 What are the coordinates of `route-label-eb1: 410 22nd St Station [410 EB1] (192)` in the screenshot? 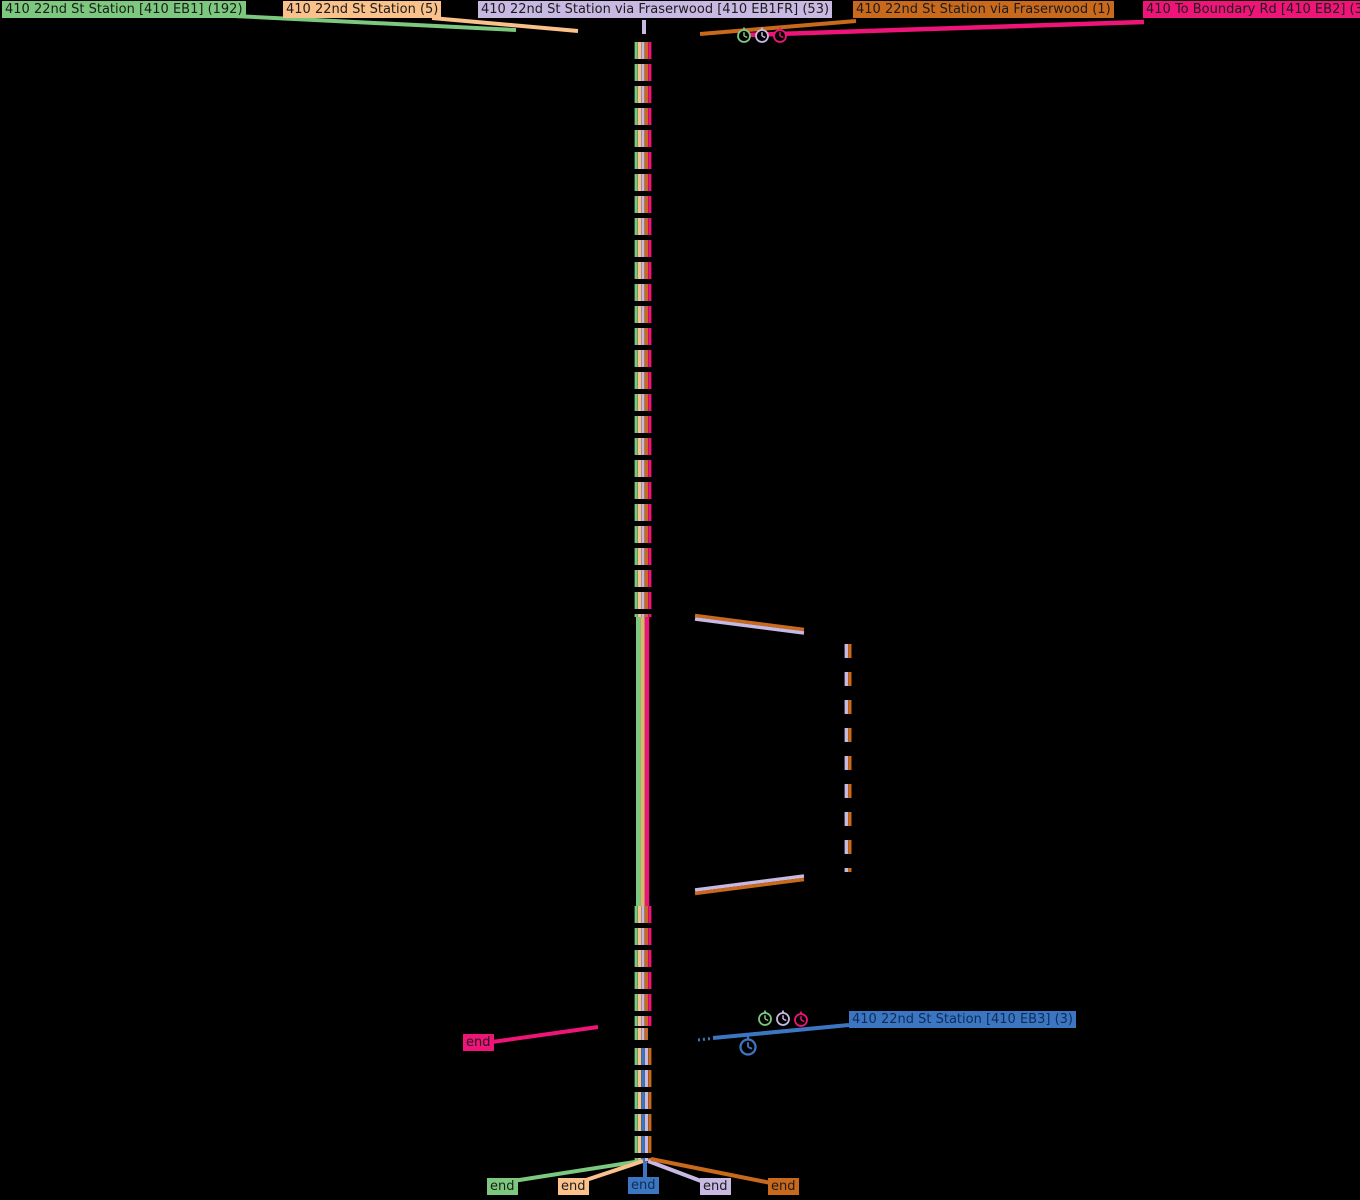 It's located at (124, 9).